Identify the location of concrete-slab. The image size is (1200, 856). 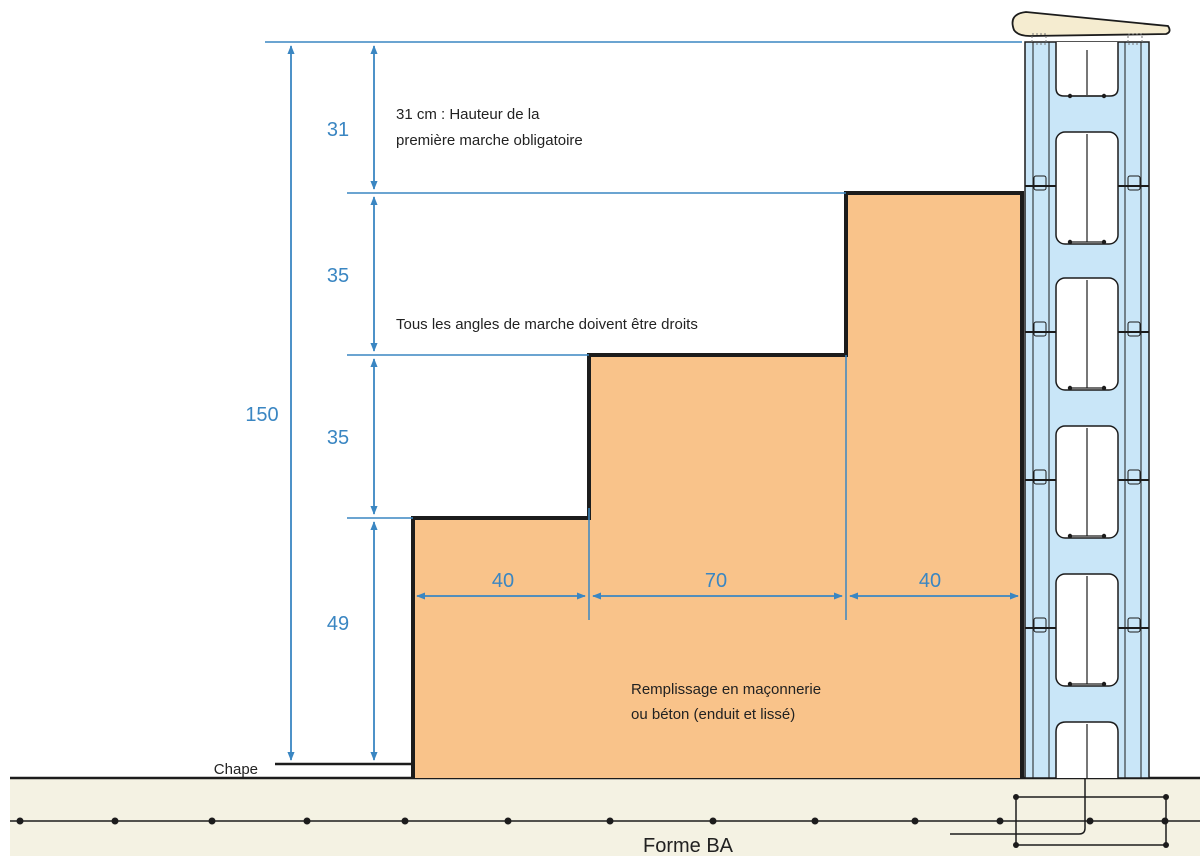
(605, 817).